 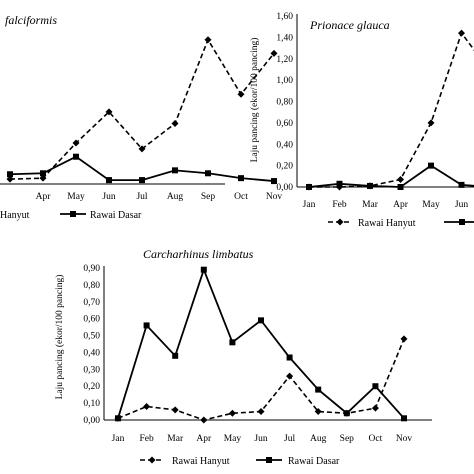 What do you see at coordinates (284, 60) in the screenshot?
I see `y-tick-label: 1,20` at bounding box center [284, 60].